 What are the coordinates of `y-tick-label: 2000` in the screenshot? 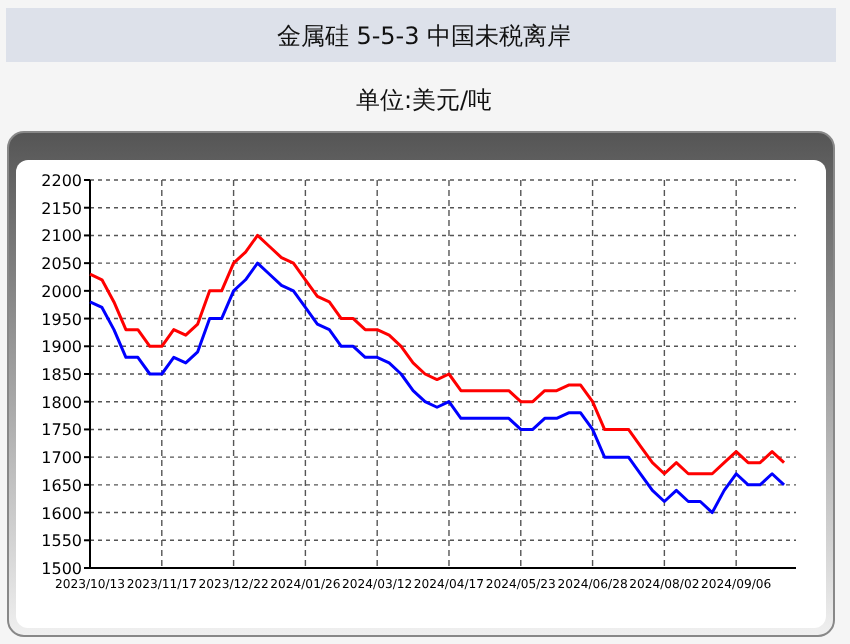 It's located at (61, 291).